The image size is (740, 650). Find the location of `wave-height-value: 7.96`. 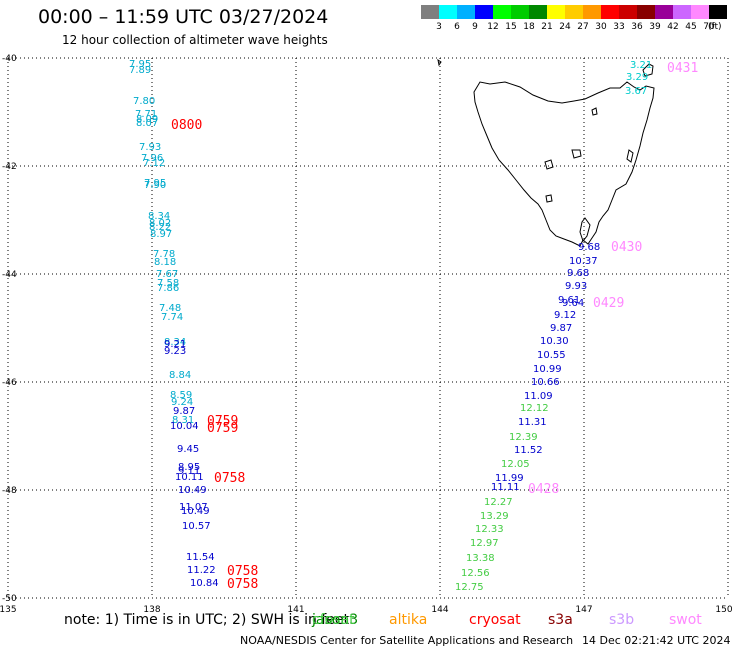

wave-height-value: 7.96 is located at coordinates (152, 158).